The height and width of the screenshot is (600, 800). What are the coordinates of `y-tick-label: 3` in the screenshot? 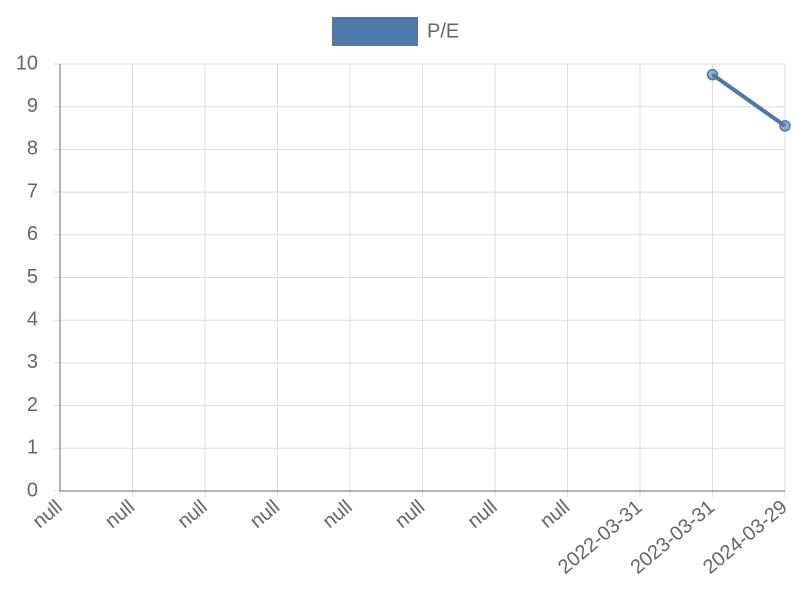 It's located at (32, 362).